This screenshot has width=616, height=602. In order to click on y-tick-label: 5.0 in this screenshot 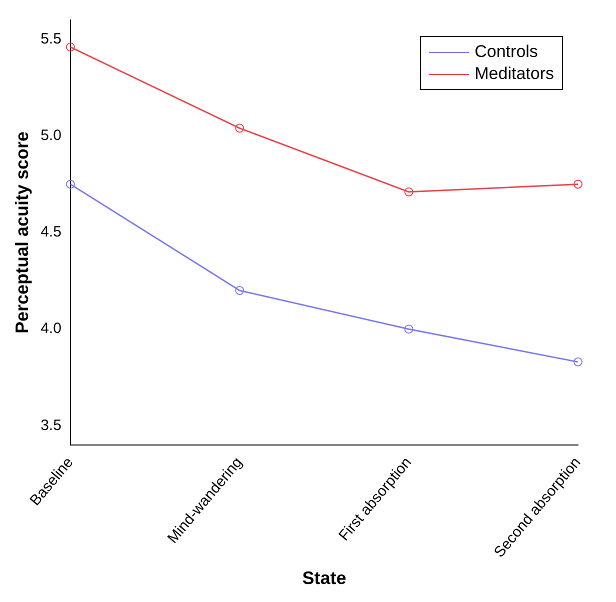, I will do `click(51, 135)`.